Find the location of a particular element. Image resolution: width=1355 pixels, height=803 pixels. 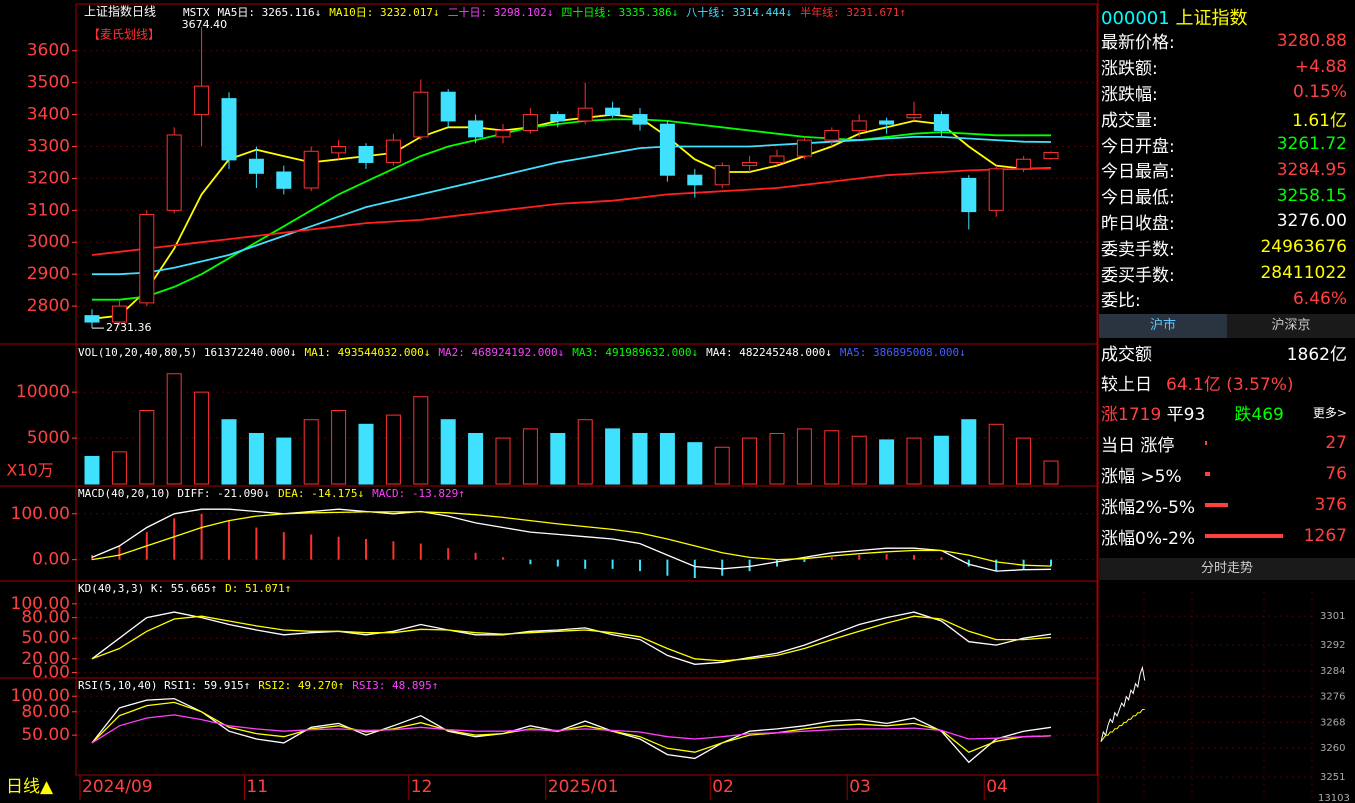

y-tick-label: 3400 is located at coordinates (48, 115).